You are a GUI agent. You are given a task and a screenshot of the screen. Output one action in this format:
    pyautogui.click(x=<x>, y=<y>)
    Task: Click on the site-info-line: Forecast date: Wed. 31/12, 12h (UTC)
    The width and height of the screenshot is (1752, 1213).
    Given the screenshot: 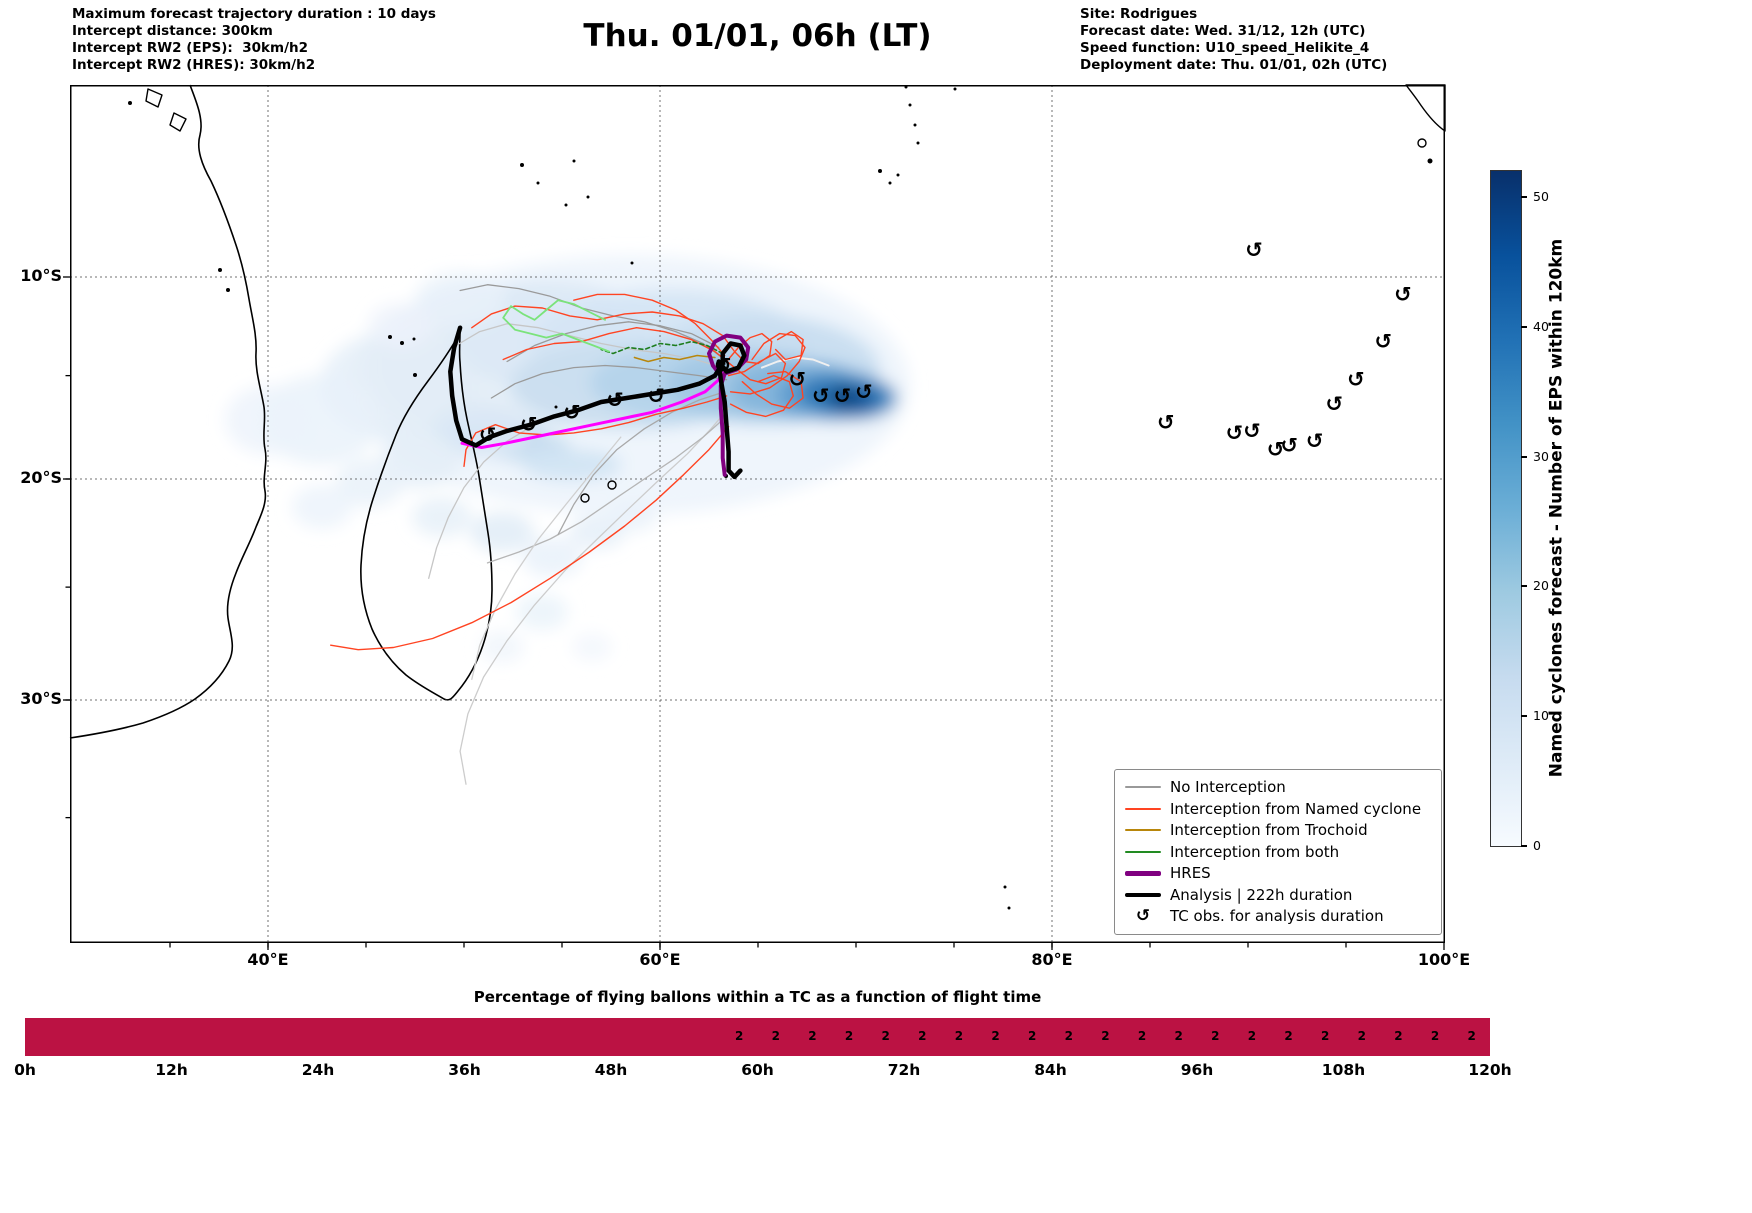 What is the action you would take?
    pyautogui.click(x=1223, y=31)
    